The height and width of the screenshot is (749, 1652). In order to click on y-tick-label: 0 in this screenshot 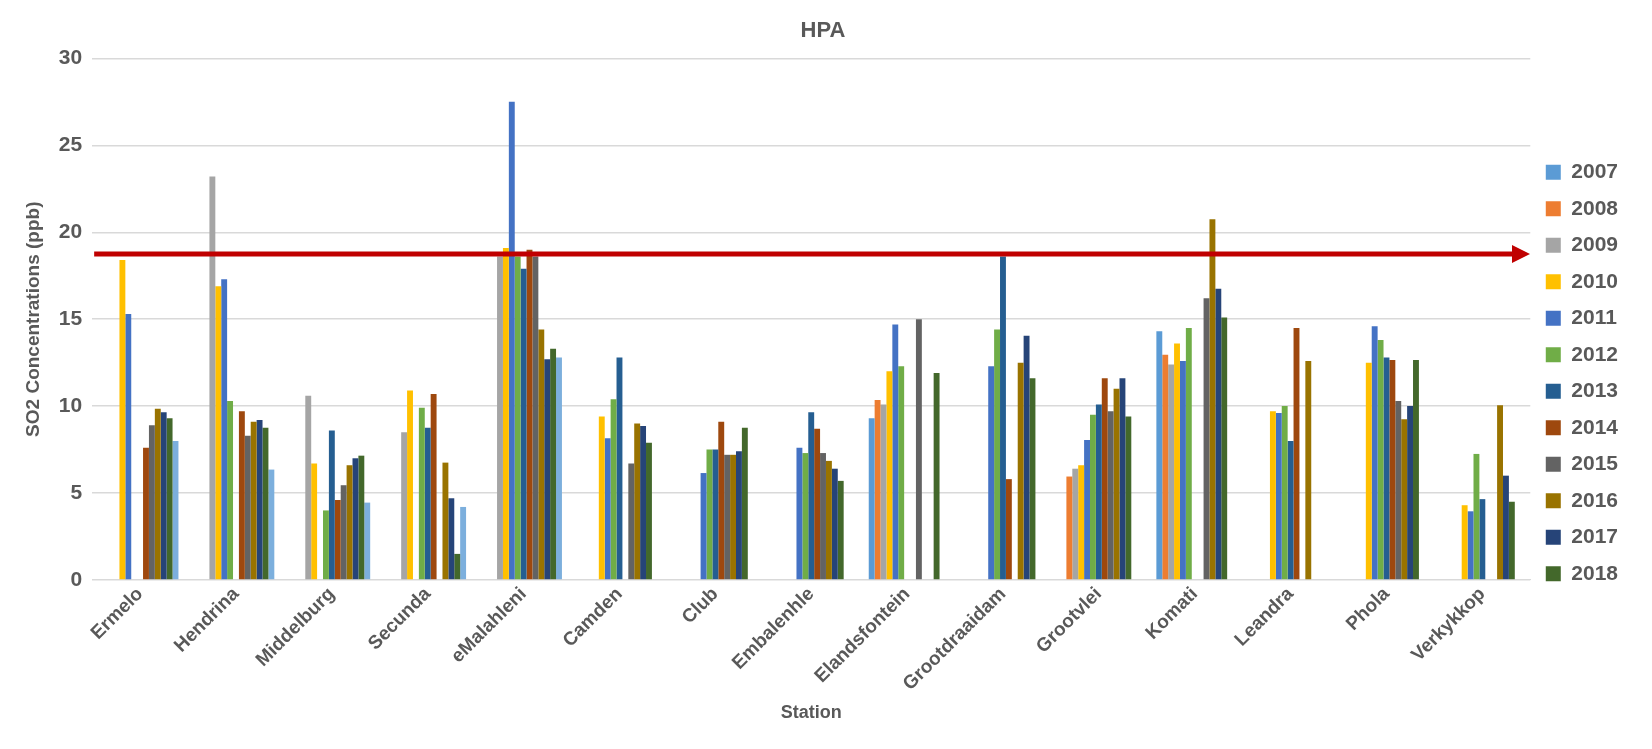, I will do `click(76, 578)`.